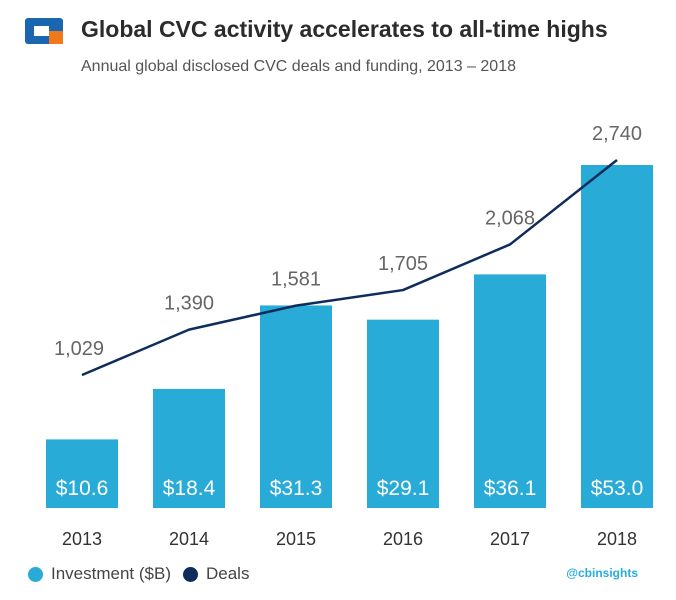  I want to click on bar-label-2017: $36.1, so click(510, 488).